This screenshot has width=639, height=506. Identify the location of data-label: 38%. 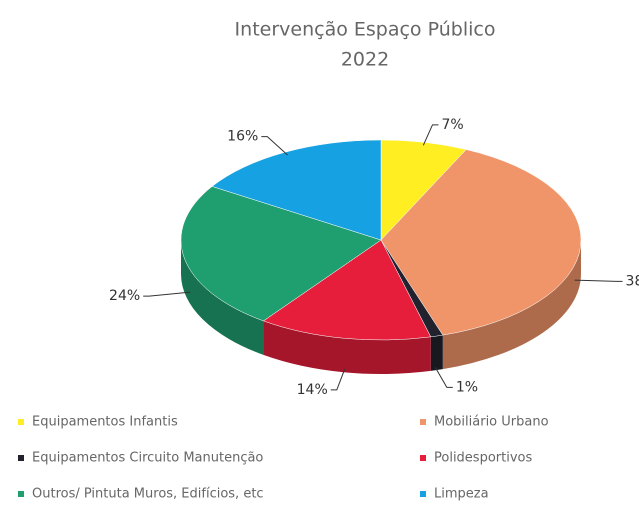
(632, 281).